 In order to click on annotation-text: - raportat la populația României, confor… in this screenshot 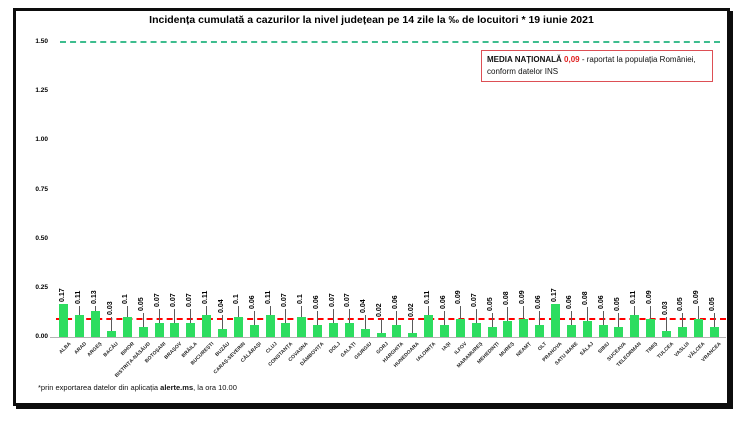, I will do `click(591, 65)`.